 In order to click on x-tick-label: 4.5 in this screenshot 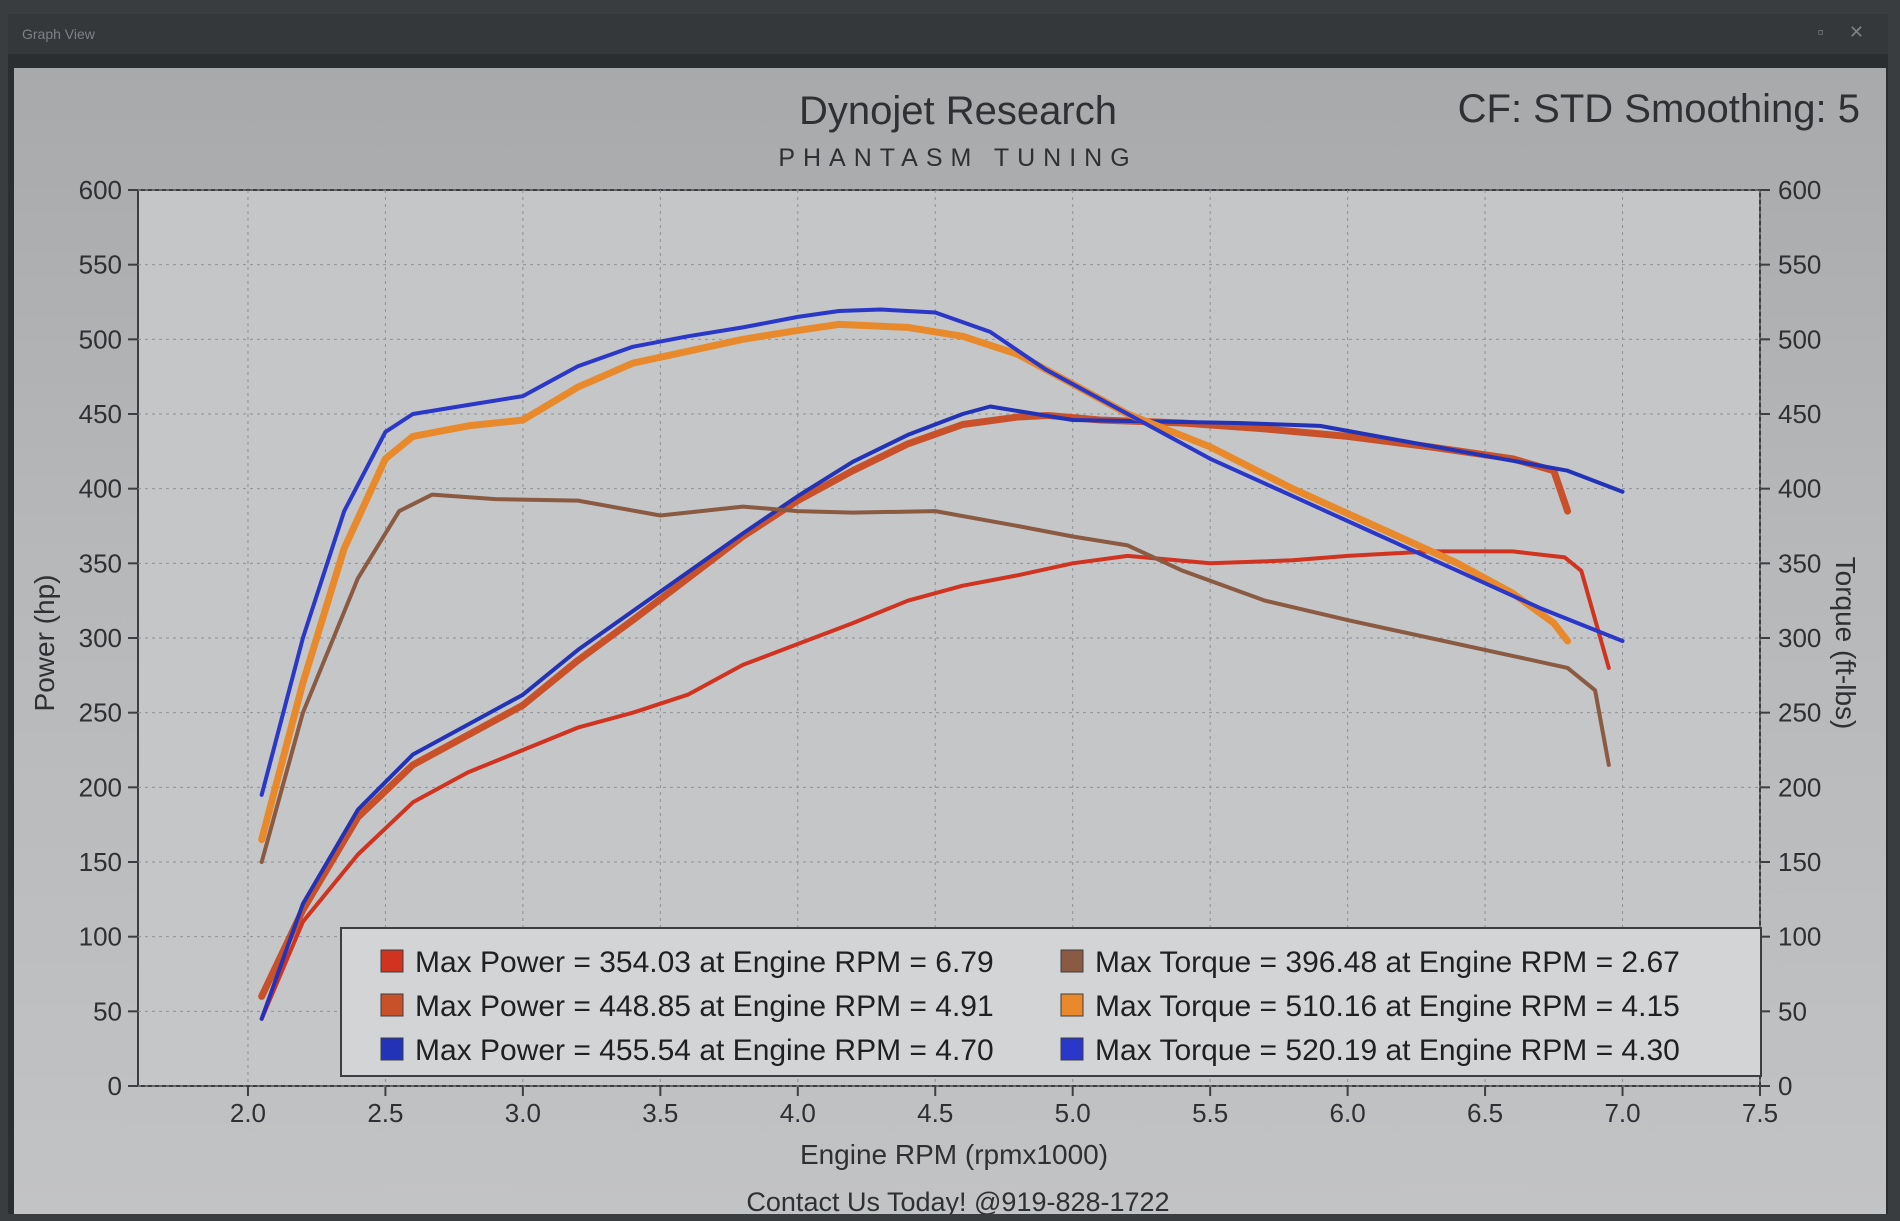, I will do `click(935, 1113)`.